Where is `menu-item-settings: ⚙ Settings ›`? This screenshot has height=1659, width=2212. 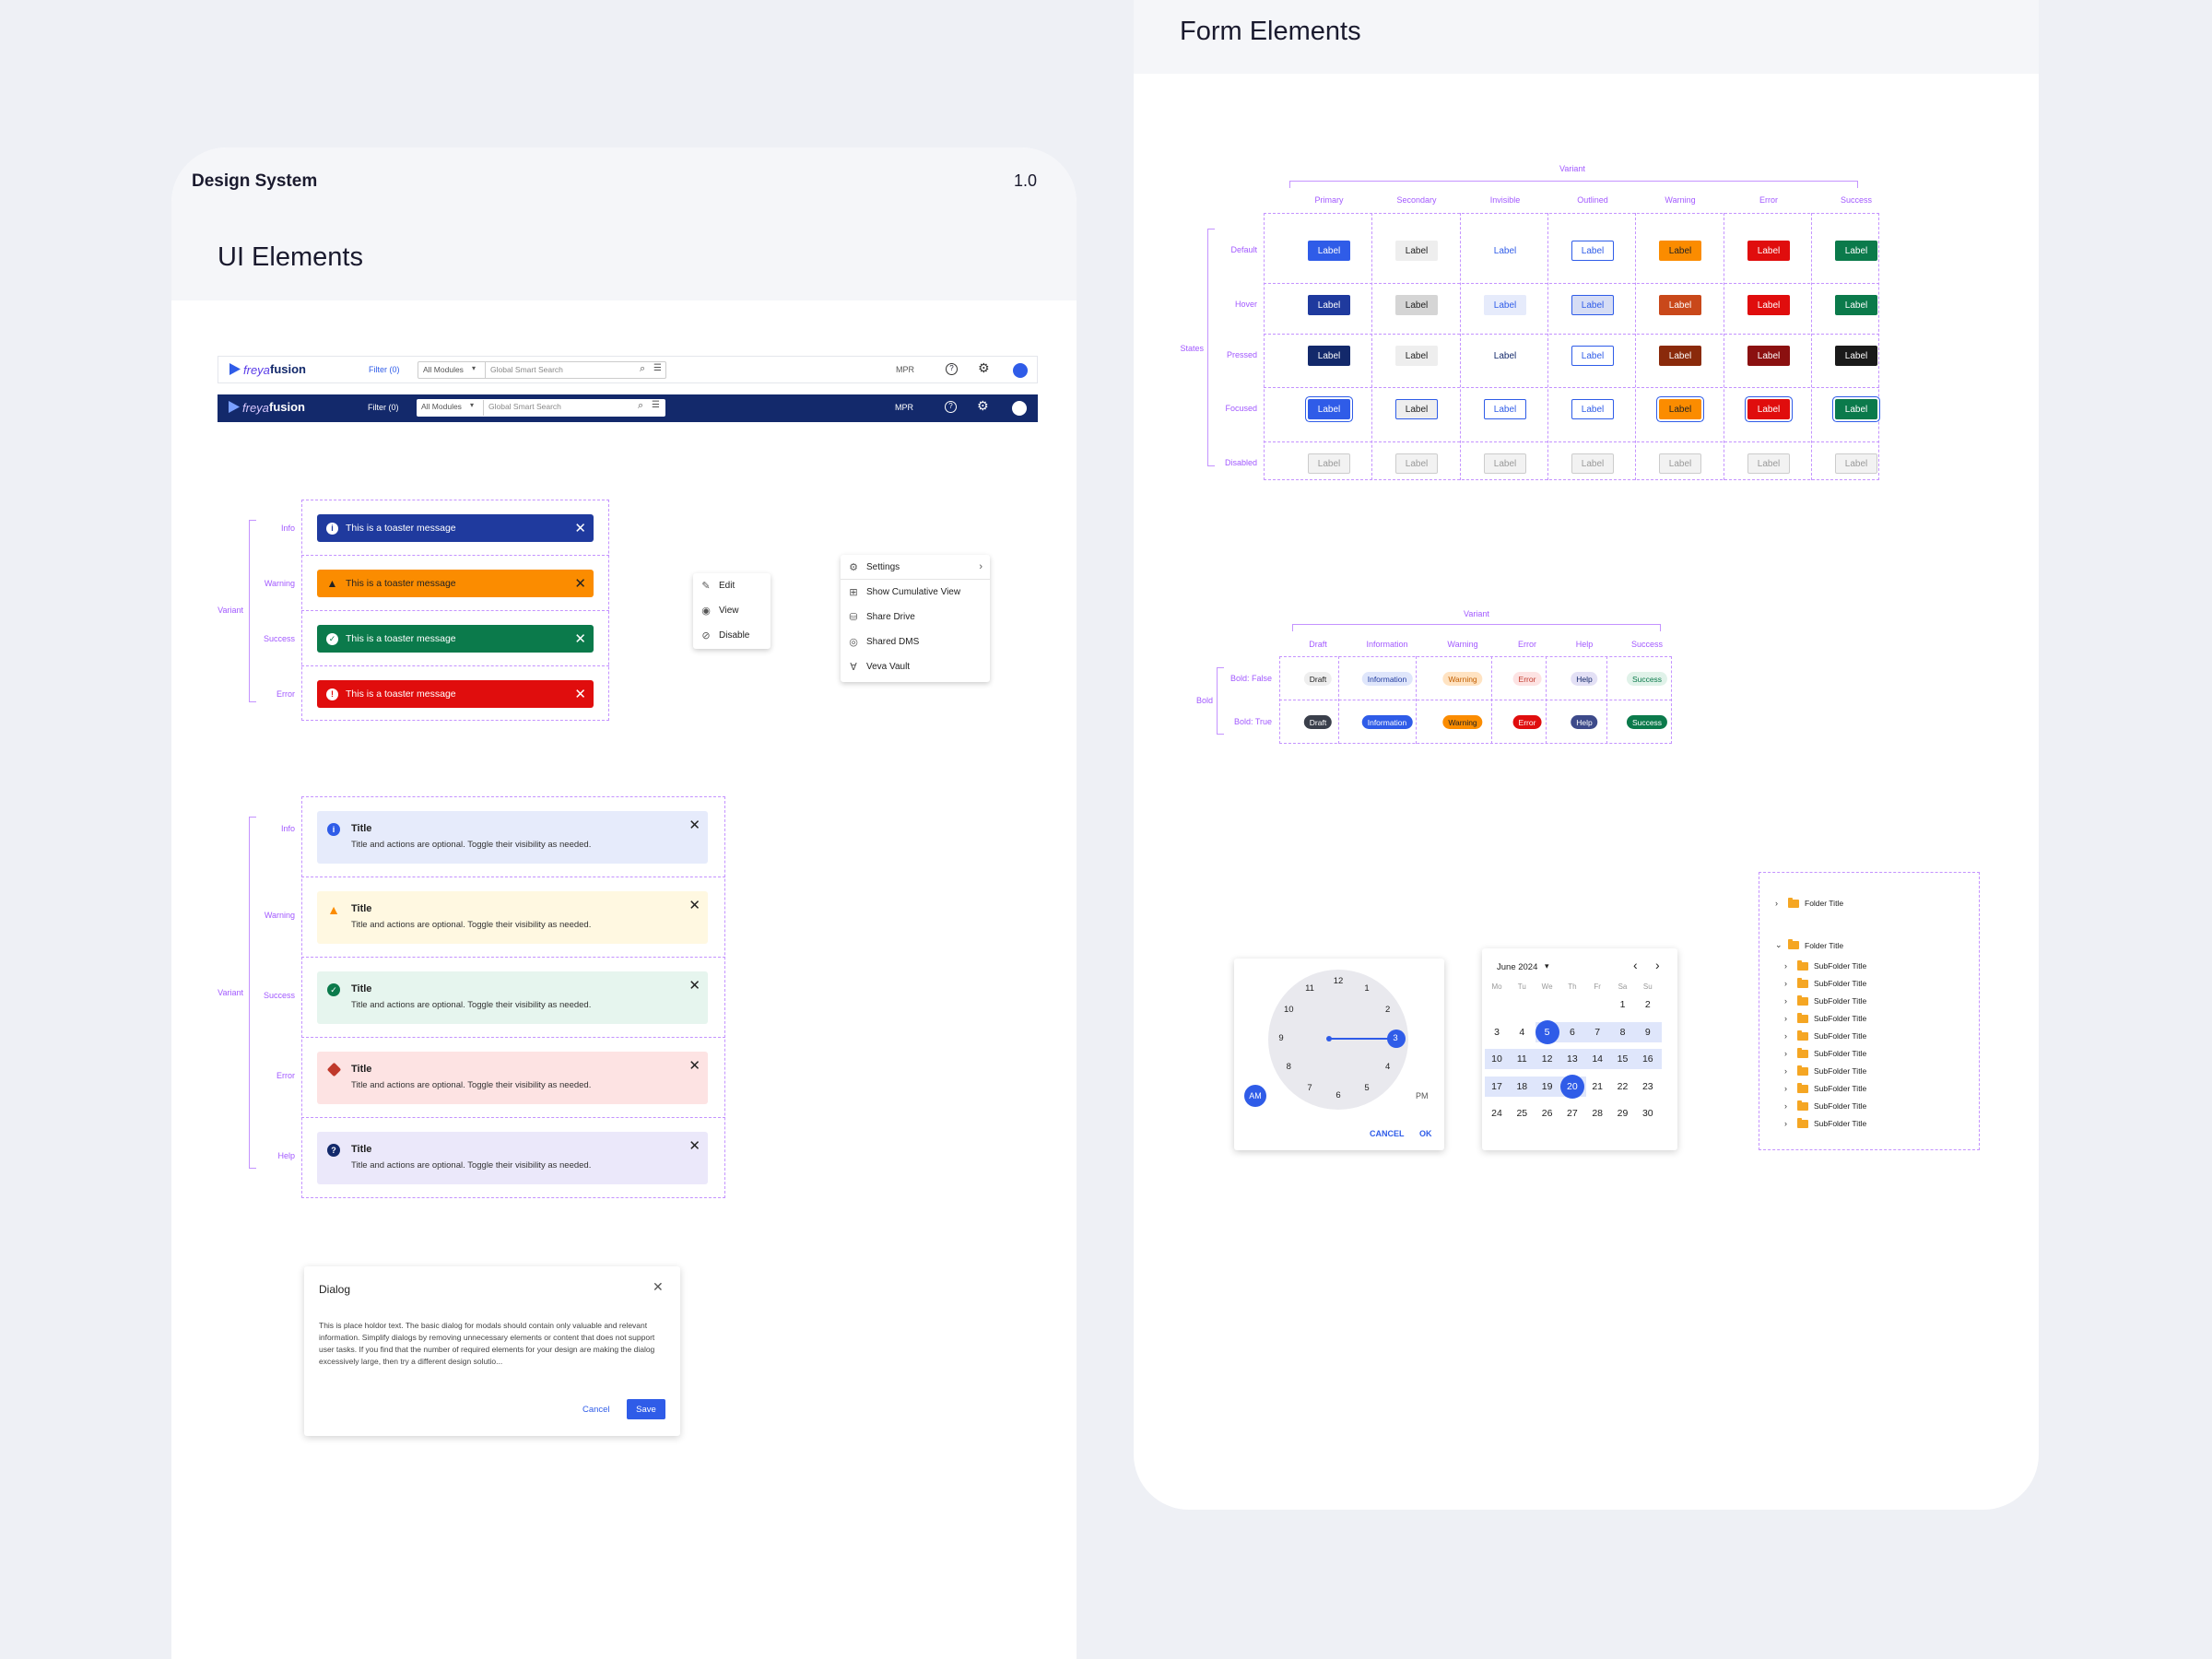 menu-item-settings: ⚙ Settings › is located at coordinates (915, 567).